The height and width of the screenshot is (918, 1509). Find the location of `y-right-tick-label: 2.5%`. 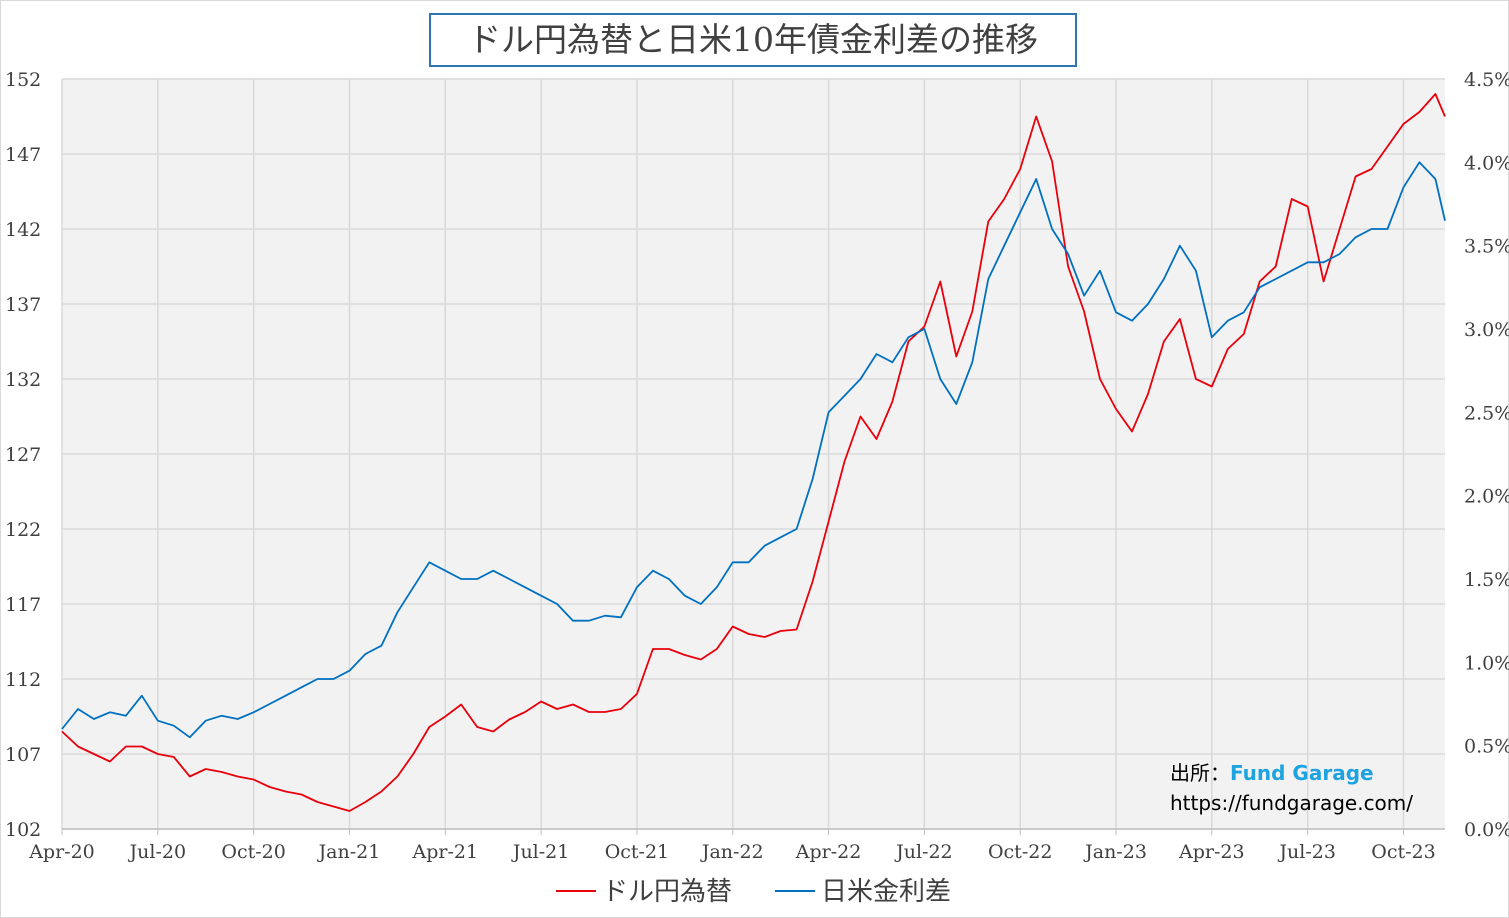

y-right-tick-label: 2.5% is located at coordinates (1486, 413).